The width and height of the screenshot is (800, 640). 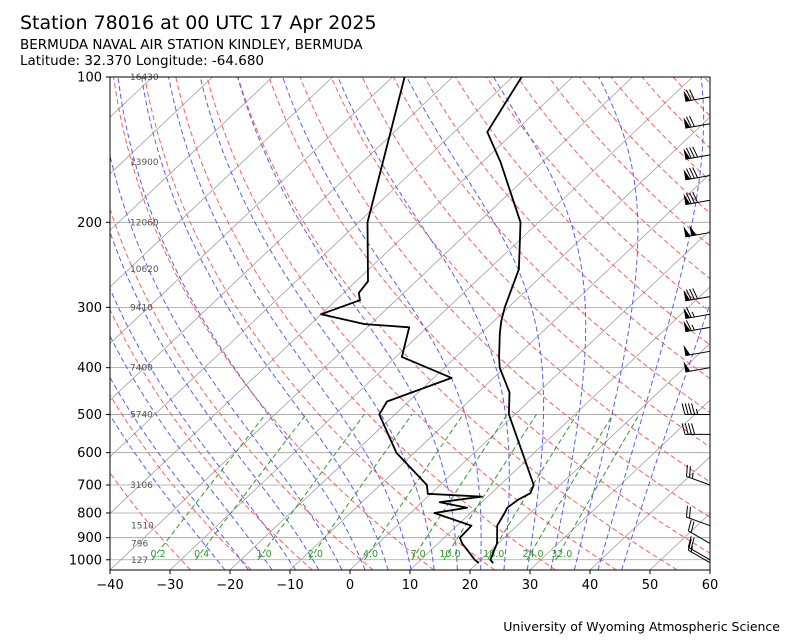 What do you see at coordinates (142, 527) in the screenshot?
I see `height-label: 1510` at bounding box center [142, 527].